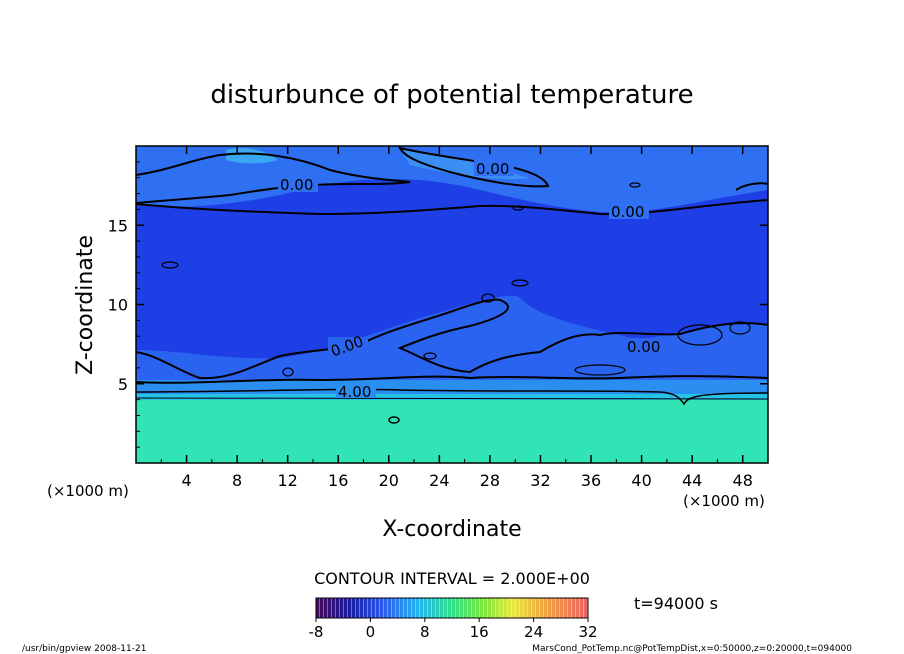 The image size is (904, 654). Describe the element at coordinates (692, 480) in the screenshot. I see `x-tick-label: 44` at that location.